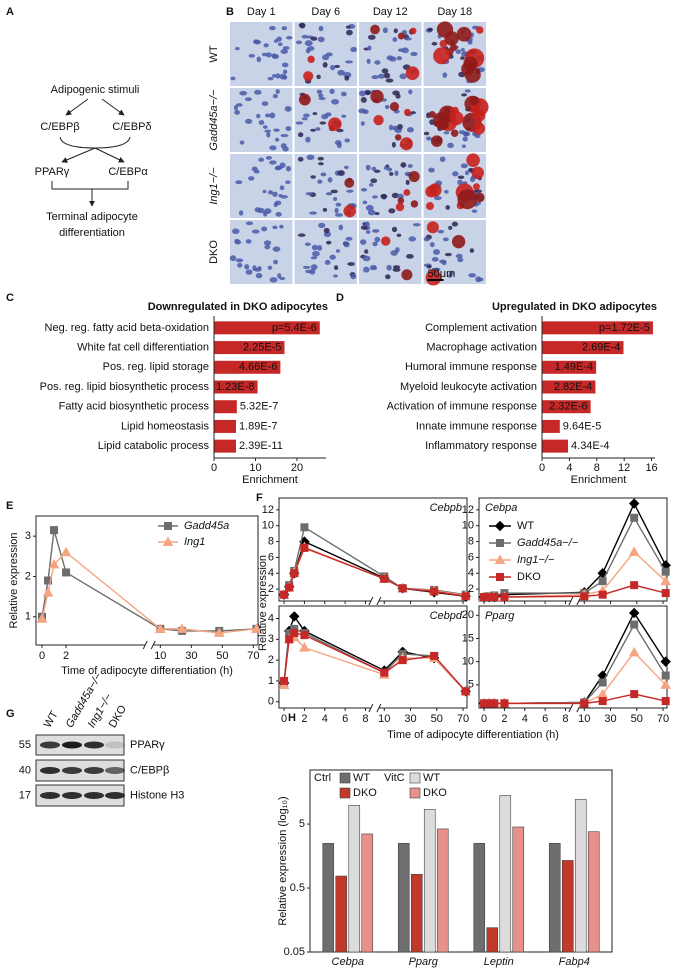 The image size is (675, 969). What do you see at coordinates (294, 952) in the screenshot?
I see `y-tick-label: 0.05` at bounding box center [294, 952].